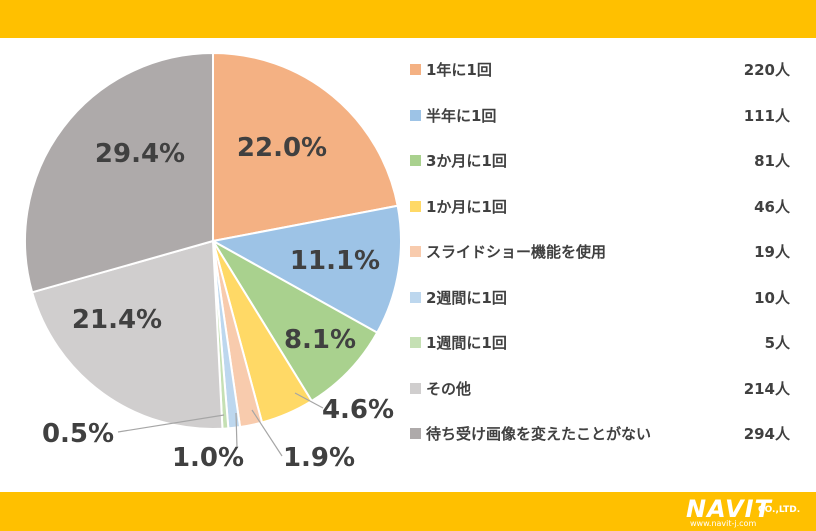 This screenshot has height=531, width=816. What do you see at coordinates (358, 410) in the screenshot?
I see `data-label: 4.6%` at bounding box center [358, 410].